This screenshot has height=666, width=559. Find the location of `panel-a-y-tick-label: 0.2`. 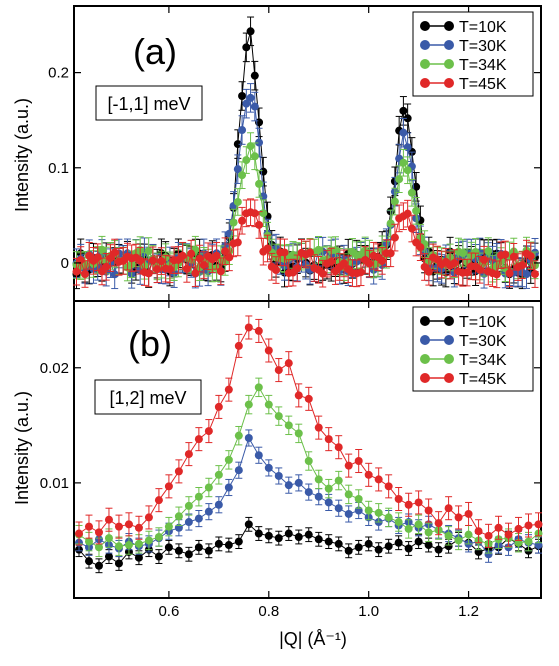

panel-a-y-tick-label: 0.2 is located at coordinates (58, 73).